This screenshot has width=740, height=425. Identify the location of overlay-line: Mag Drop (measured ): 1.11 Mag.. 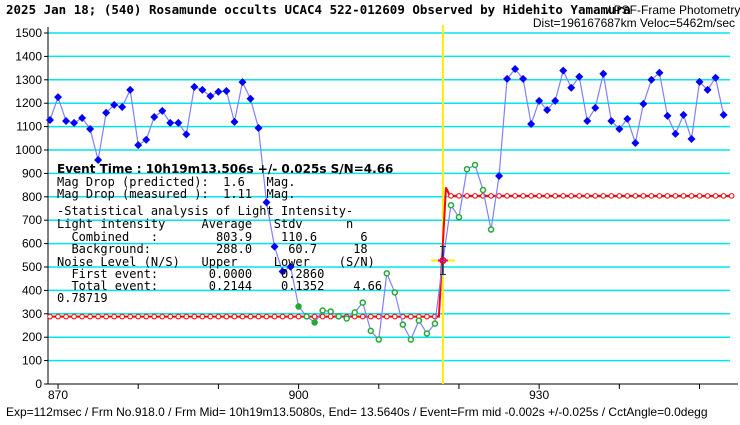
(176, 194).